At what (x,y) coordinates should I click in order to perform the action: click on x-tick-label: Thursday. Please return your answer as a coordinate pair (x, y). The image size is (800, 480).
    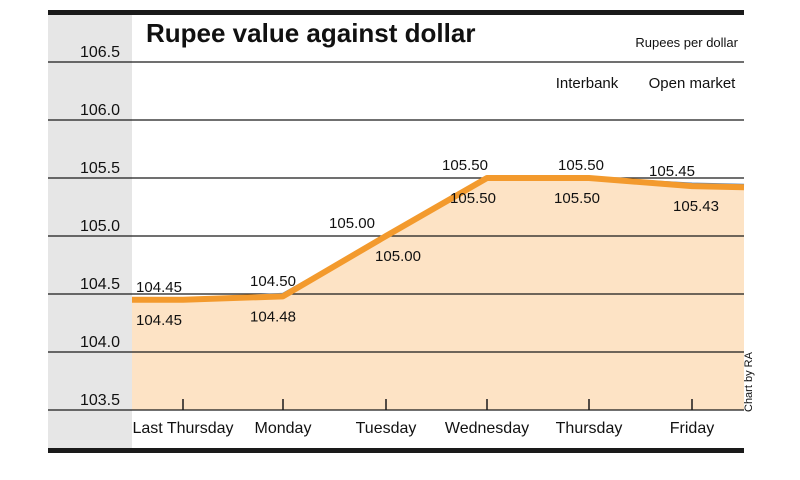
    Looking at the image, I should click on (589, 428).